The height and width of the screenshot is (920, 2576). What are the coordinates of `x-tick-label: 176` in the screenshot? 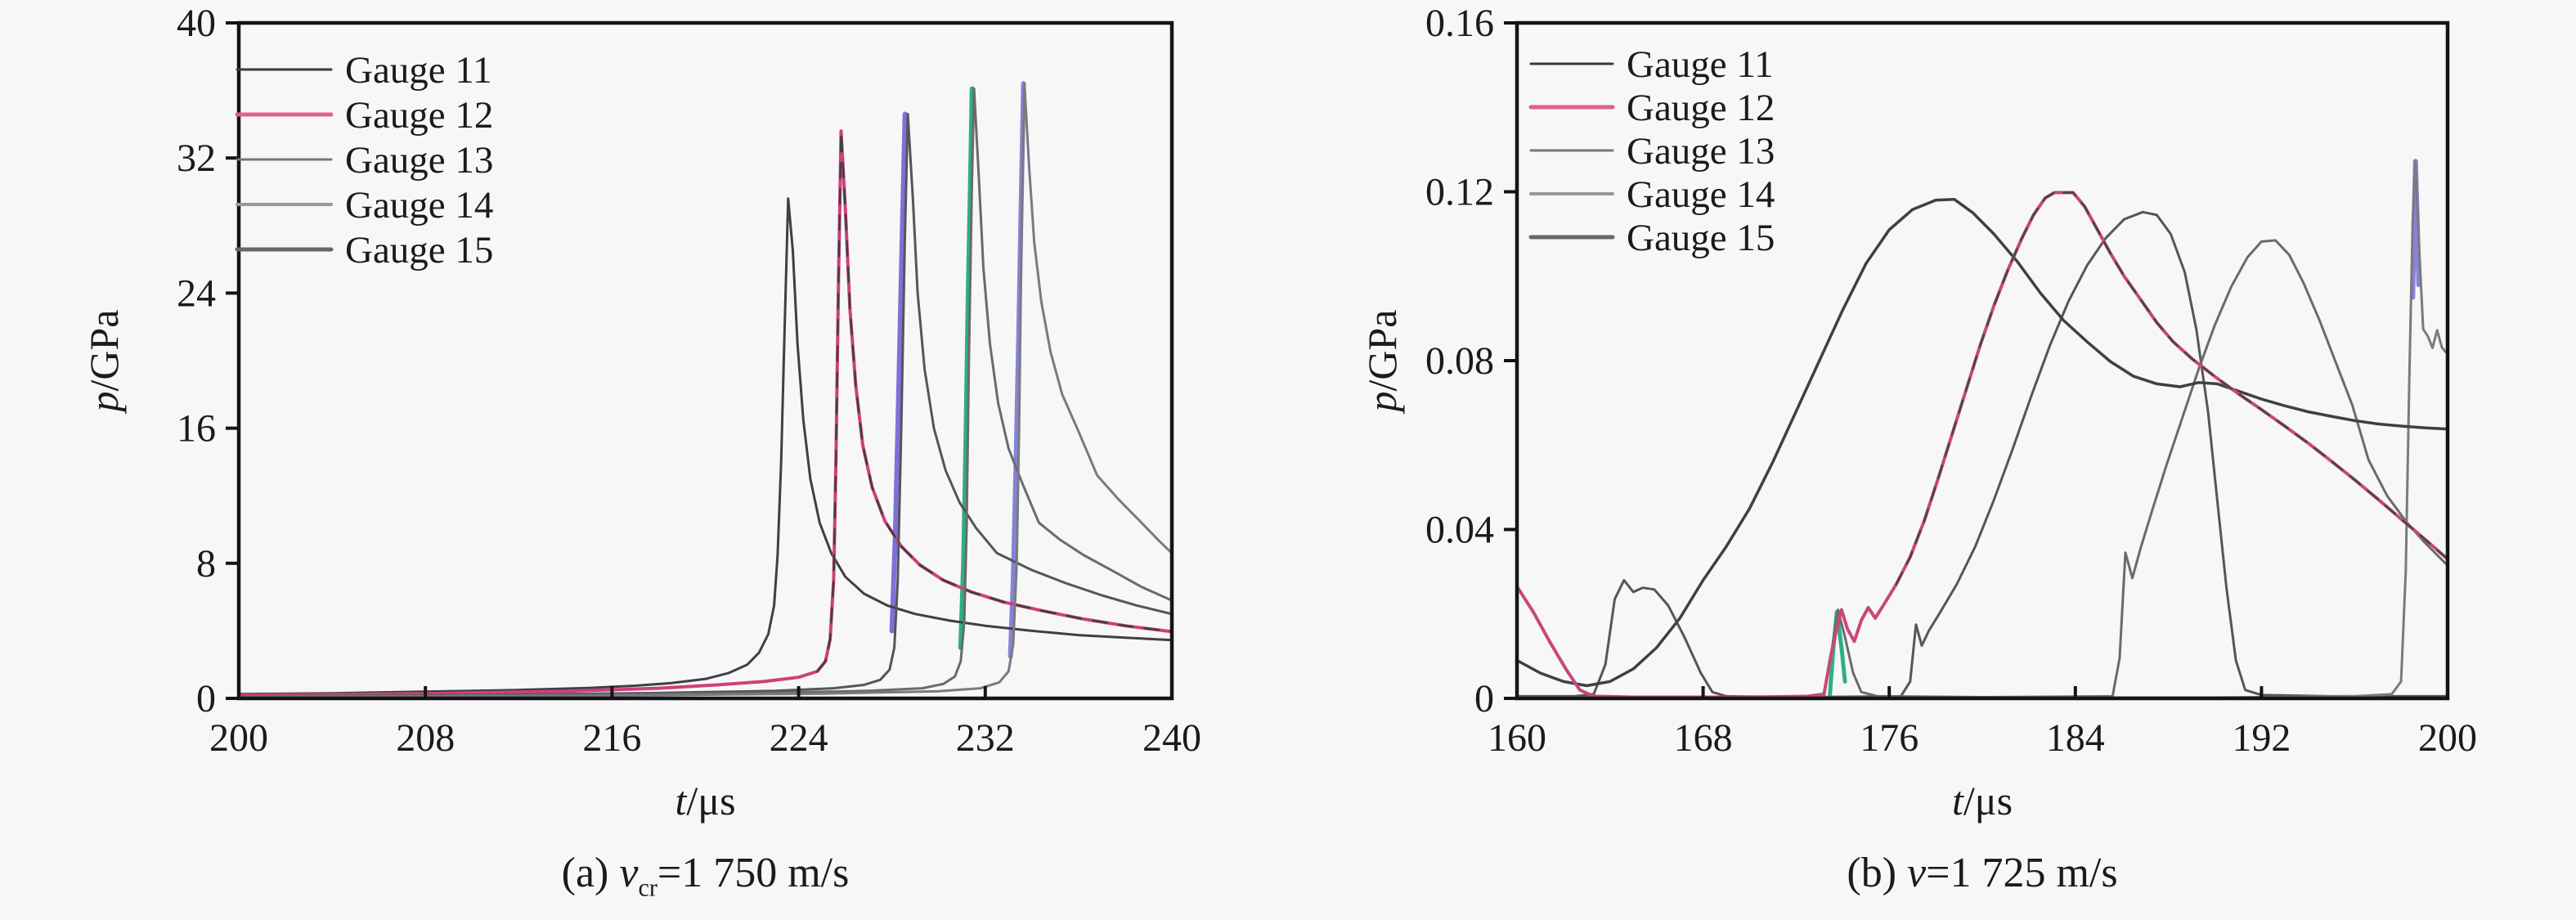 It's located at (1890, 738).